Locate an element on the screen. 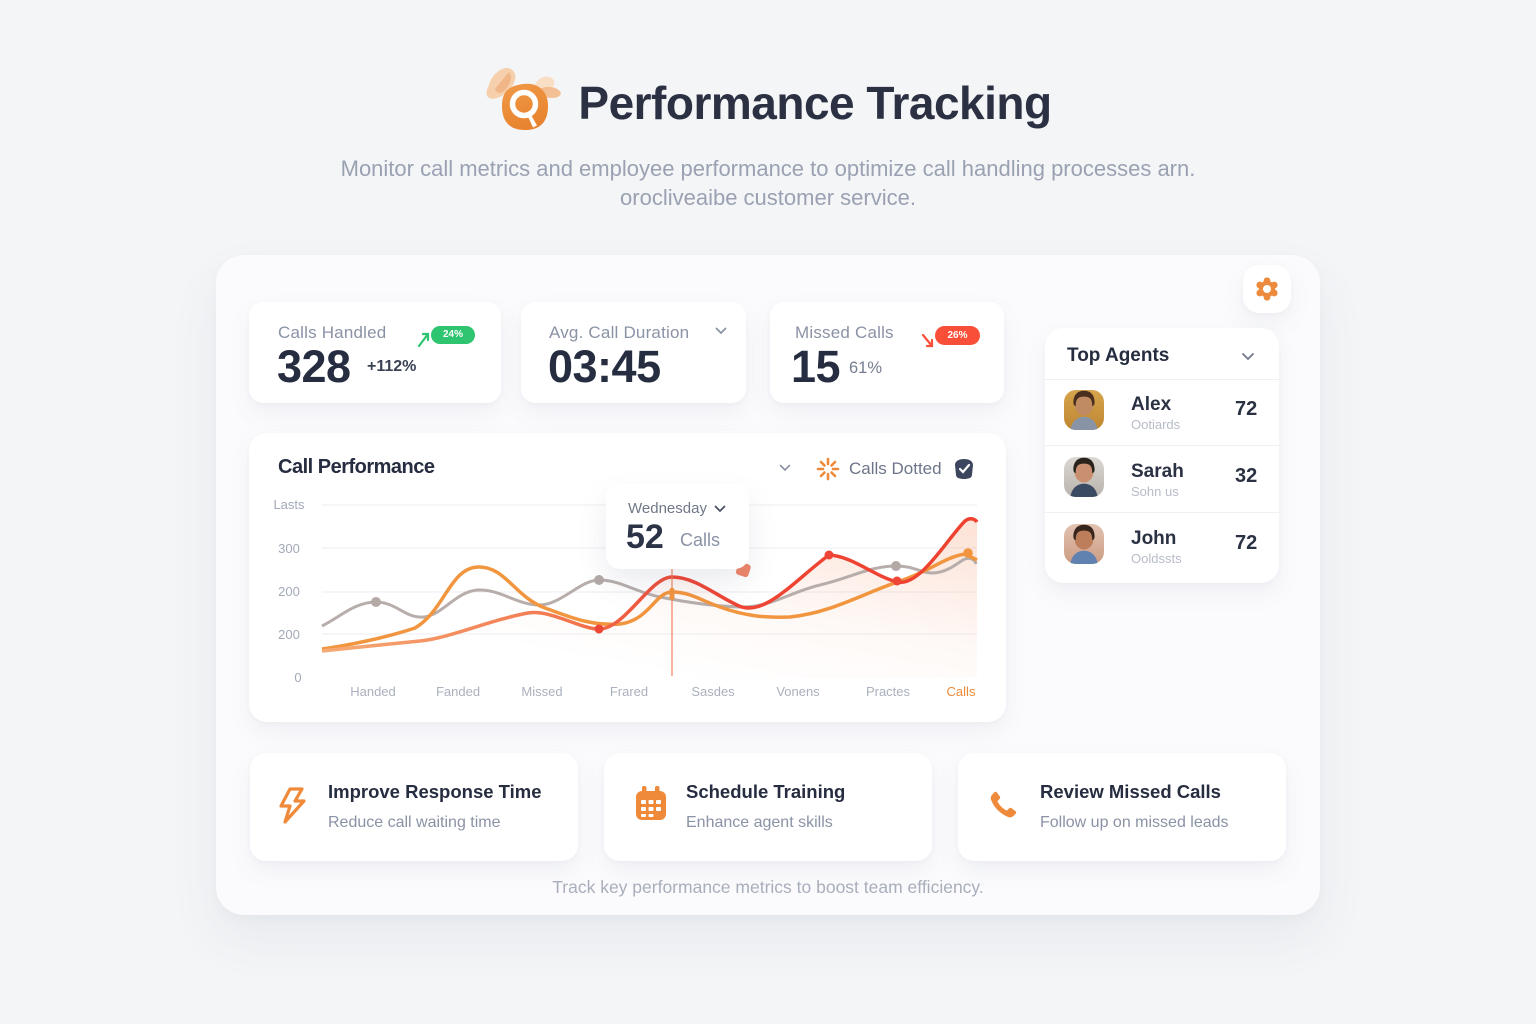 The width and height of the screenshot is (1536, 1024). svg-text: 300 is located at coordinates (289, 548).